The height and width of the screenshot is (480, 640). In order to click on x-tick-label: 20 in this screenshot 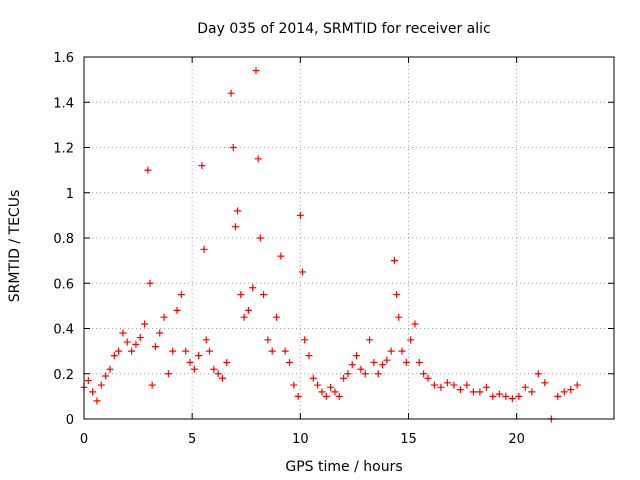, I will do `click(516, 439)`.